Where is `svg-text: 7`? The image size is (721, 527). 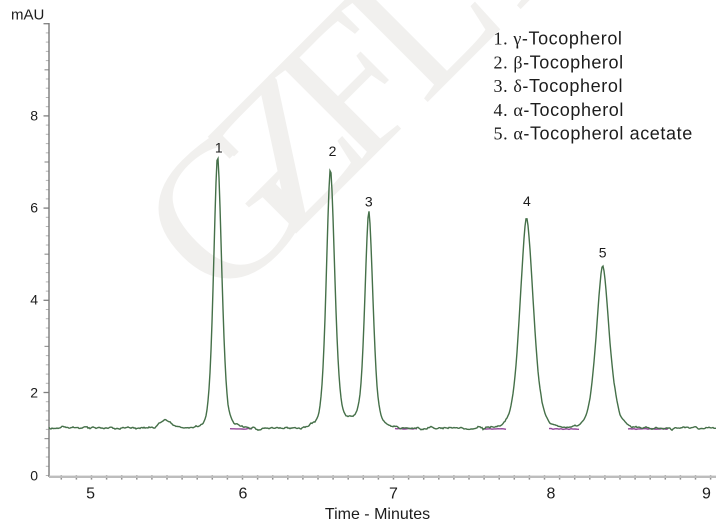 svg-text: 7 is located at coordinates (393, 493).